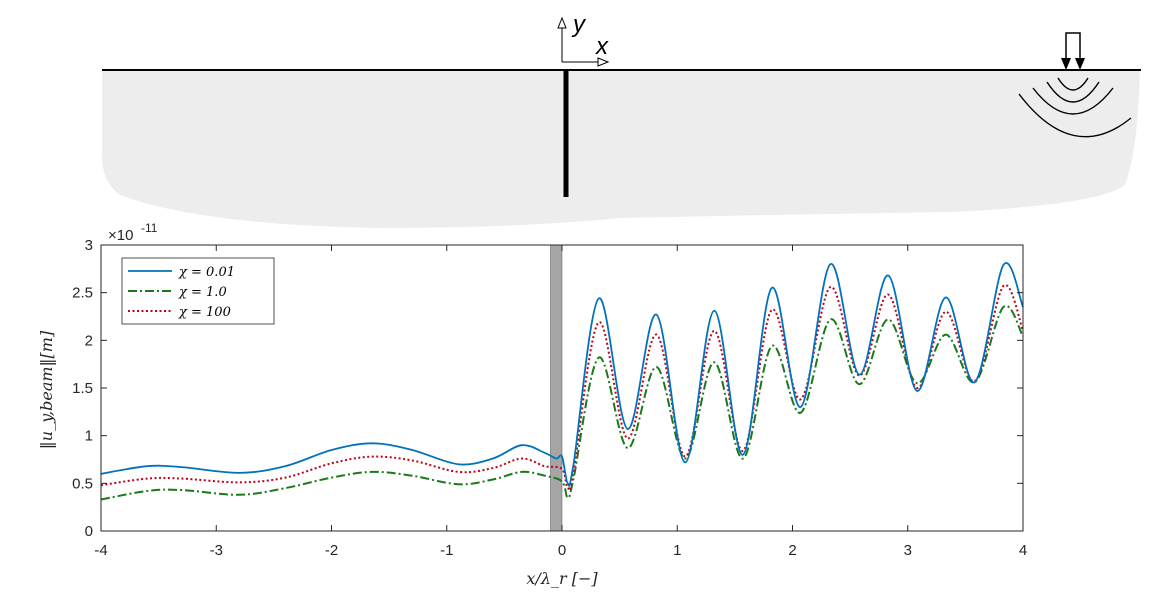  What do you see at coordinates (562, 550) in the screenshot?
I see `x-tick-label: 0` at bounding box center [562, 550].